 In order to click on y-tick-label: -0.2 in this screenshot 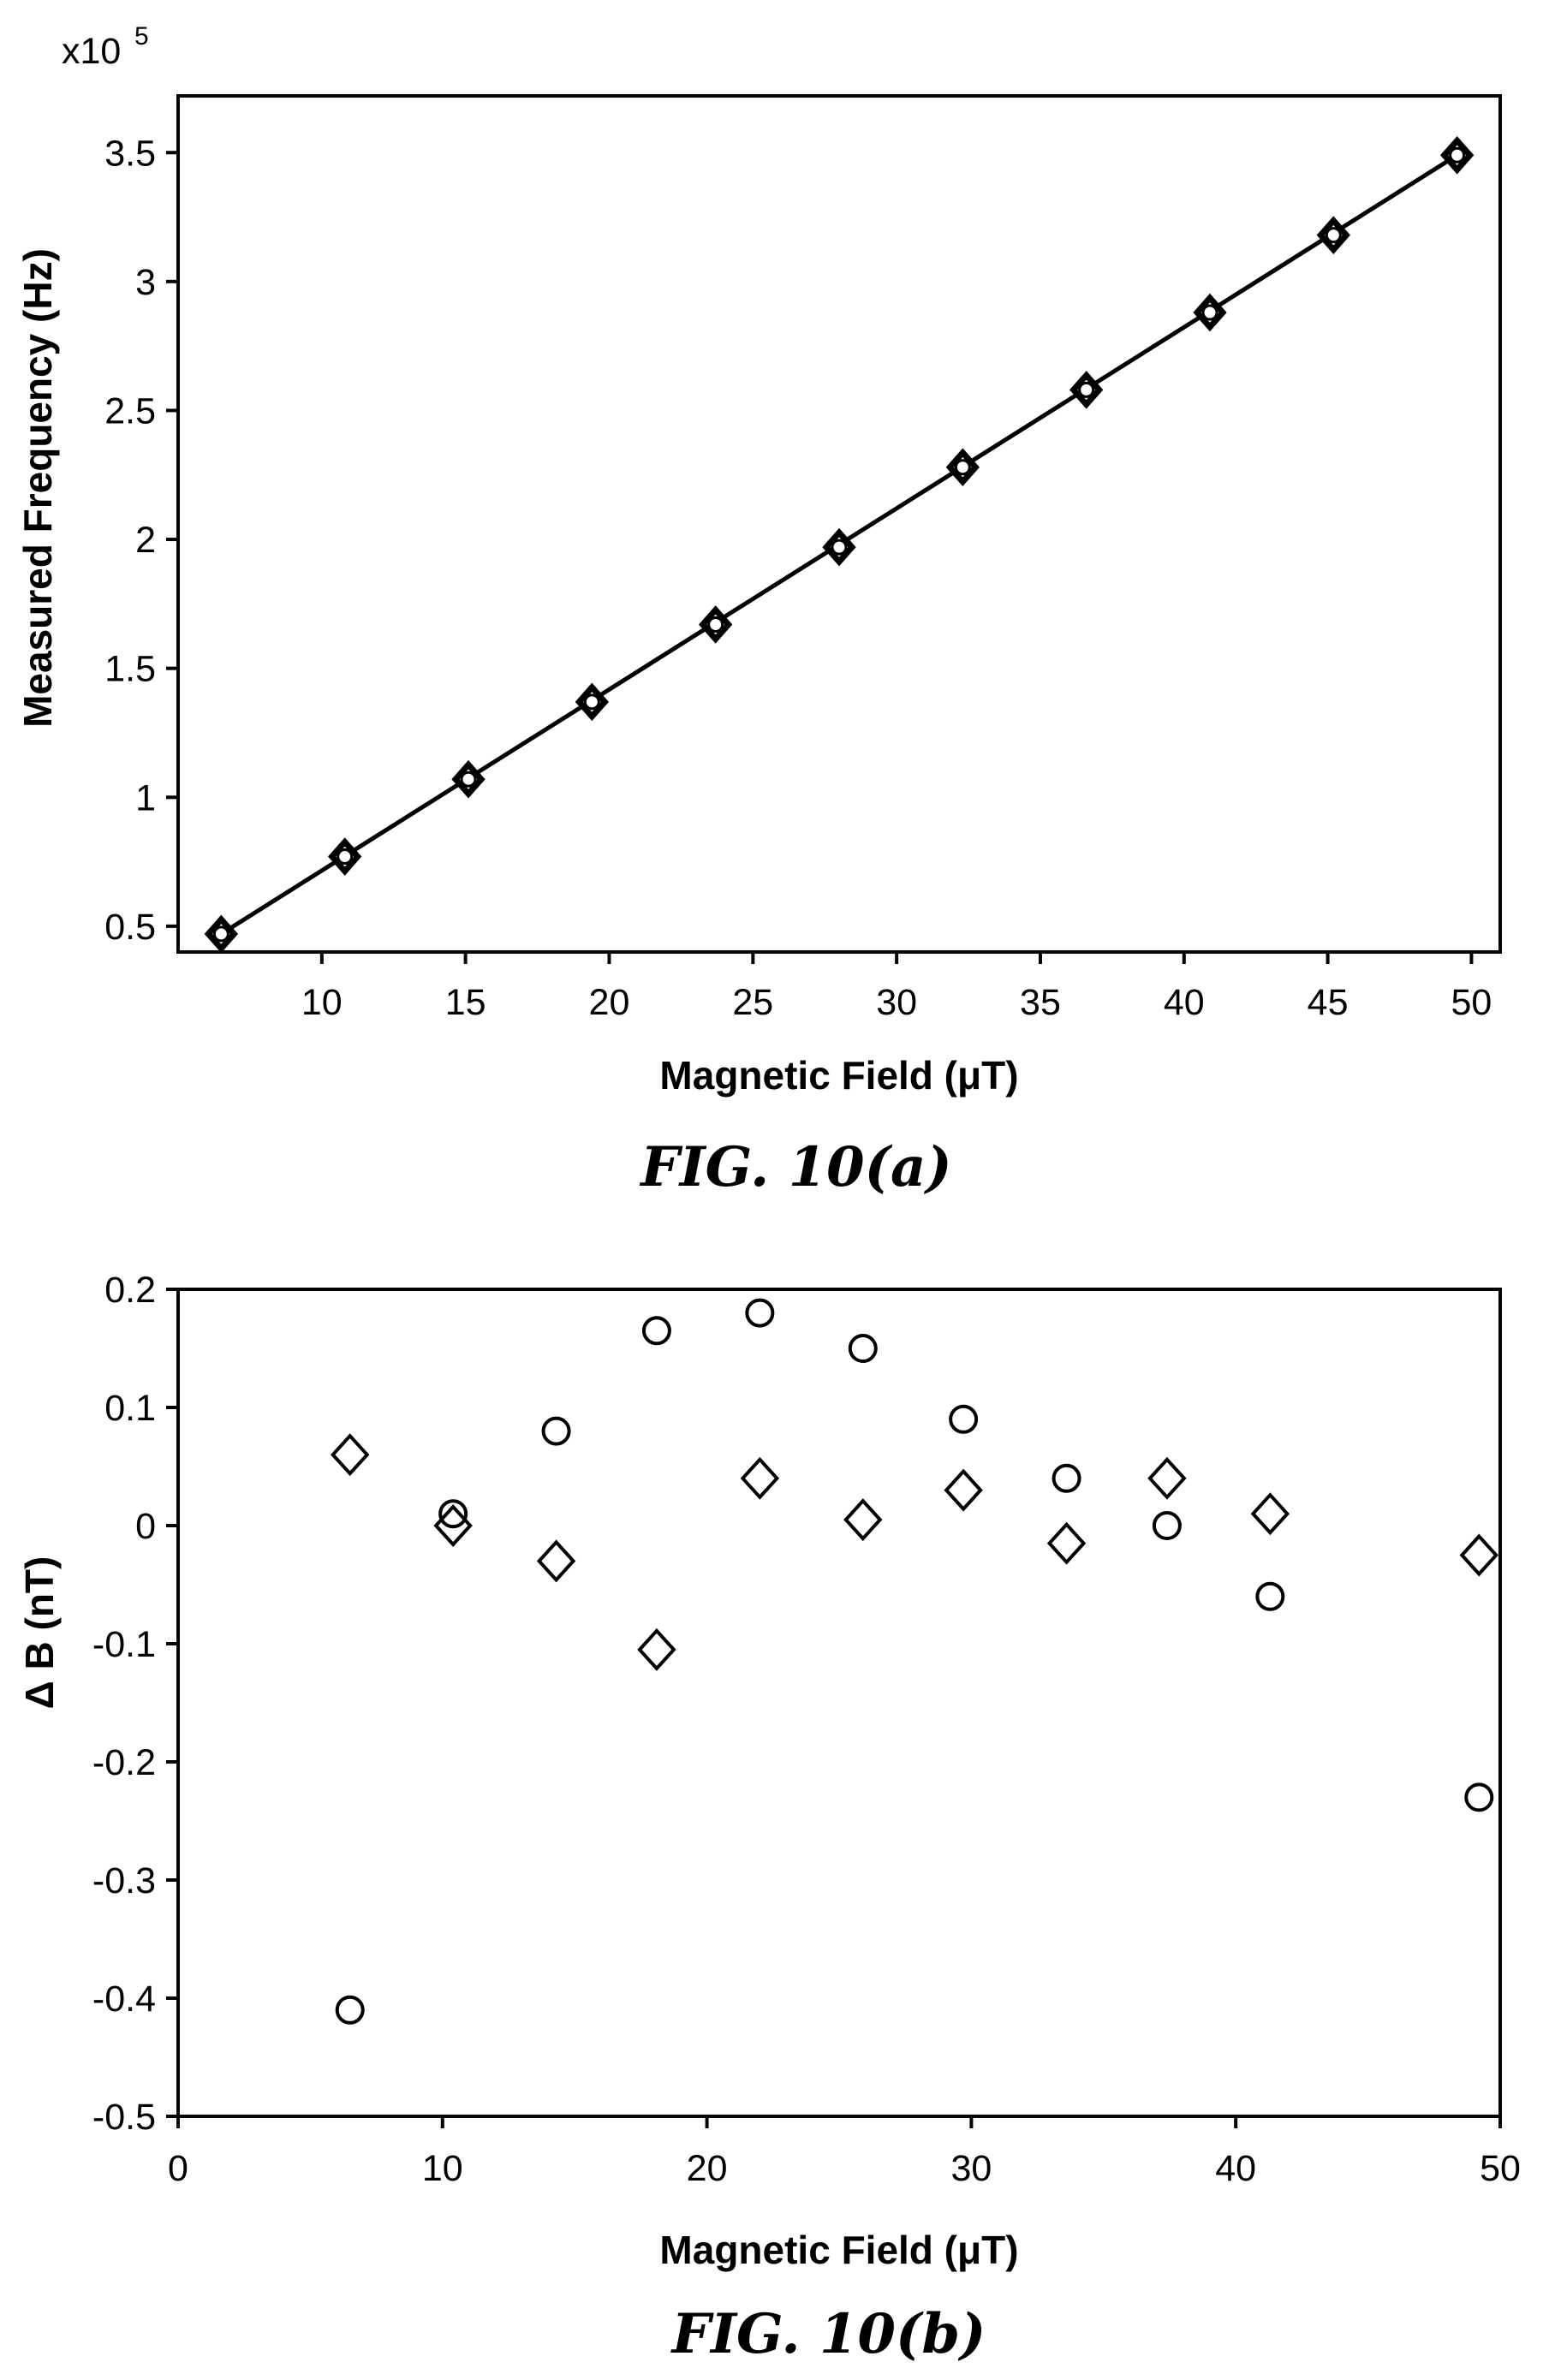, I will do `click(124, 1763)`.